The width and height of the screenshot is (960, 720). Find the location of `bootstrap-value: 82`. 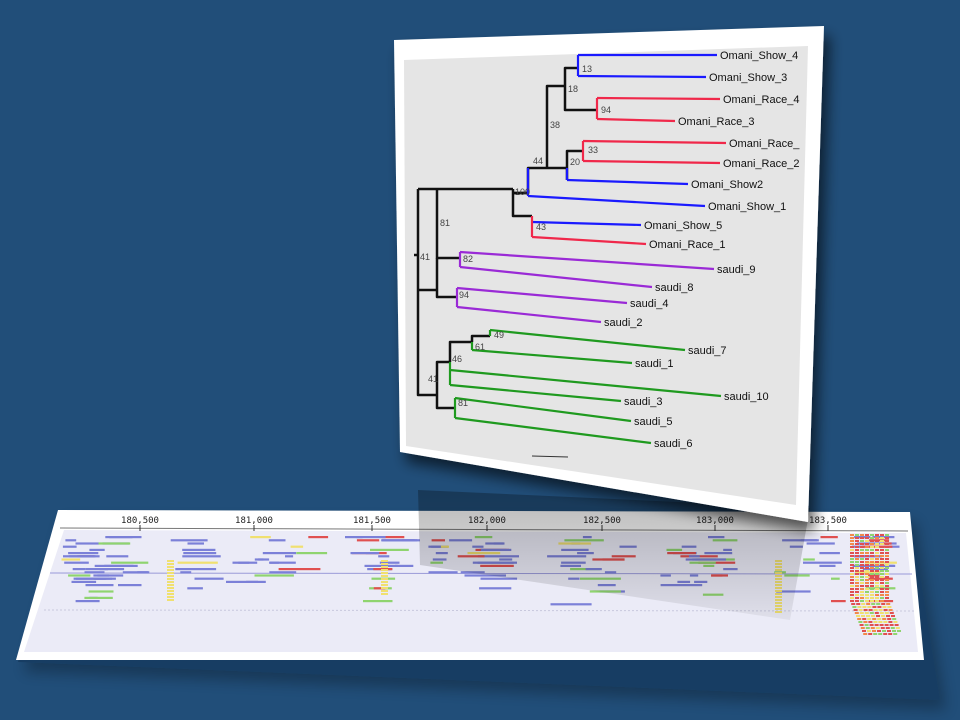

bootstrap-value: 82 is located at coordinates (468, 259).